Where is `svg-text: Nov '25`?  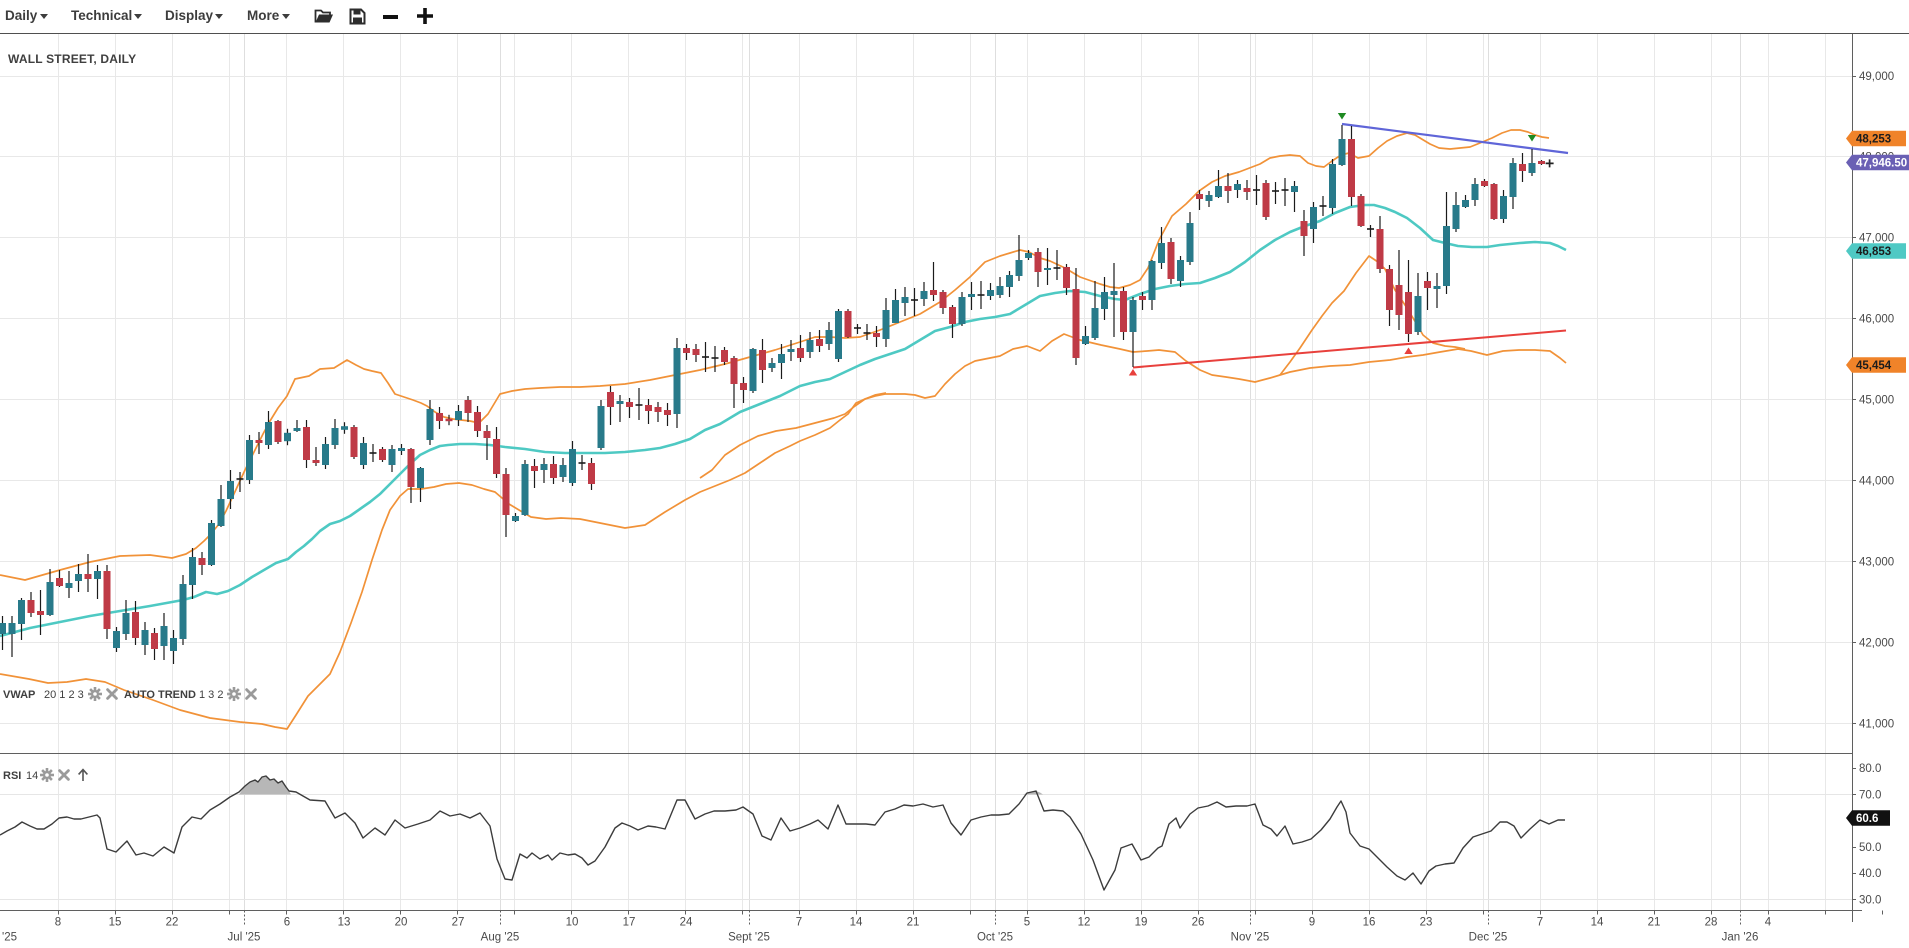 svg-text: Nov '25 is located at coordinates (1250, 938).